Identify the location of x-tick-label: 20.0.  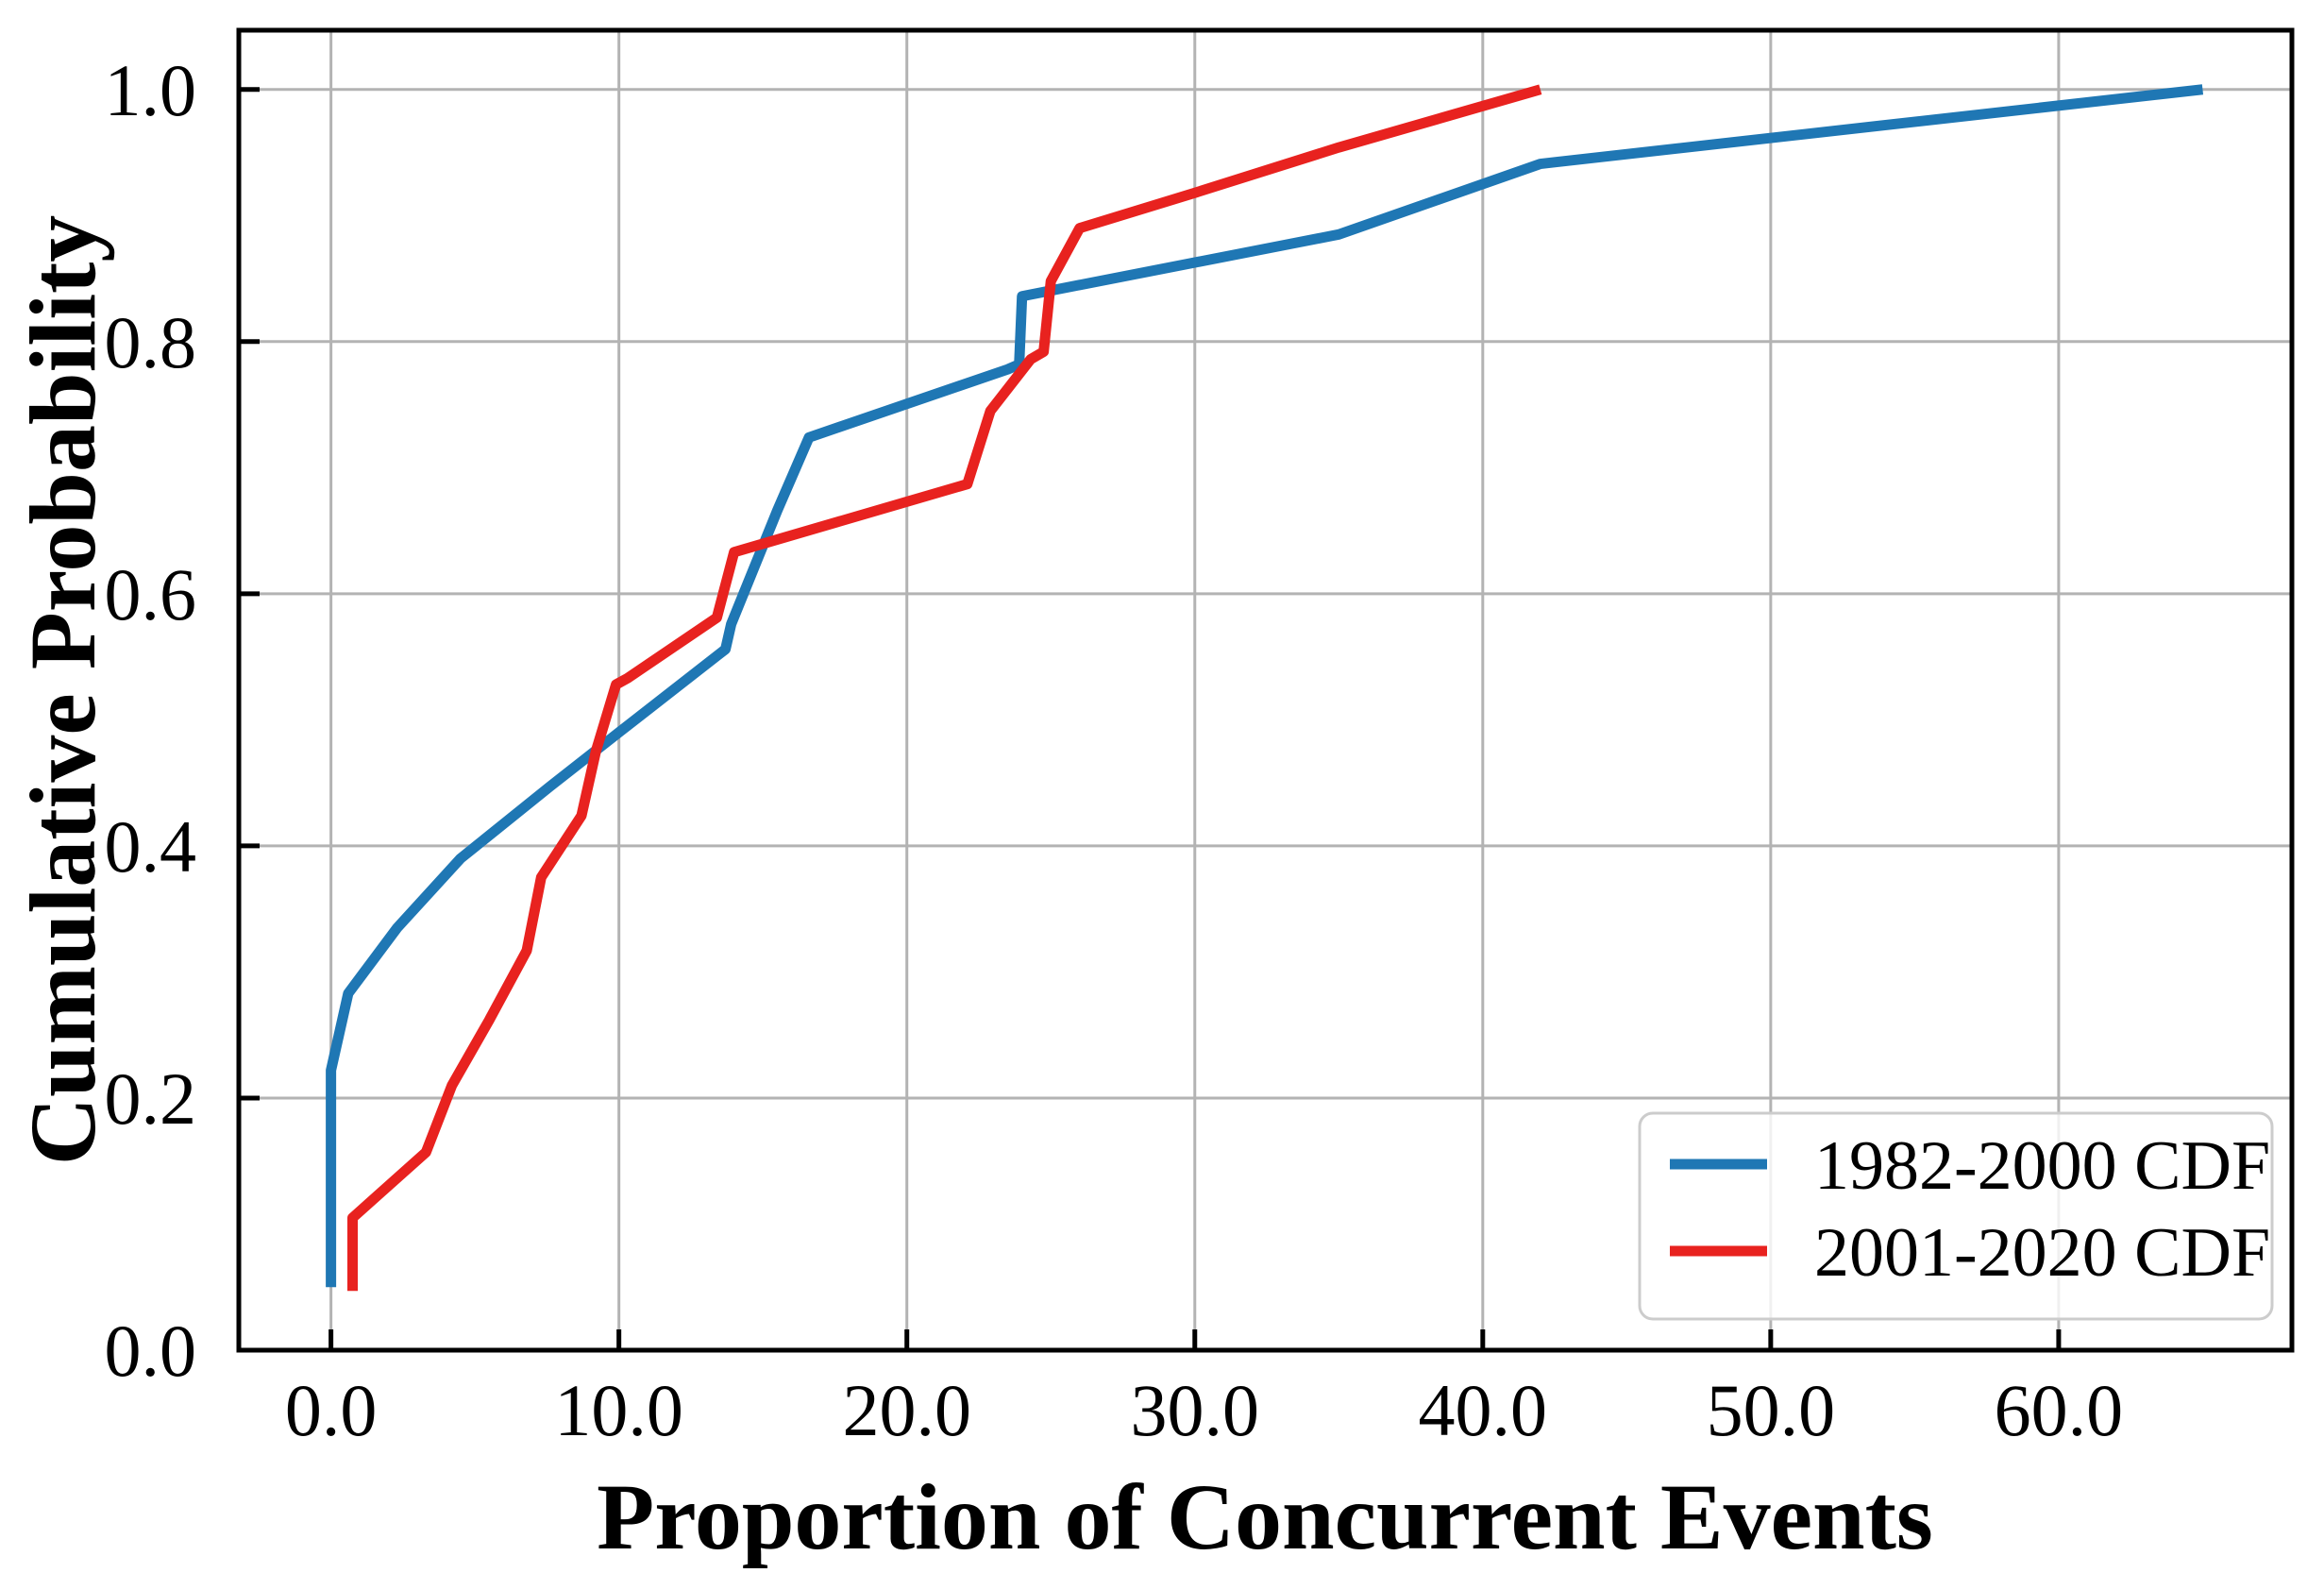
(906, 1410).